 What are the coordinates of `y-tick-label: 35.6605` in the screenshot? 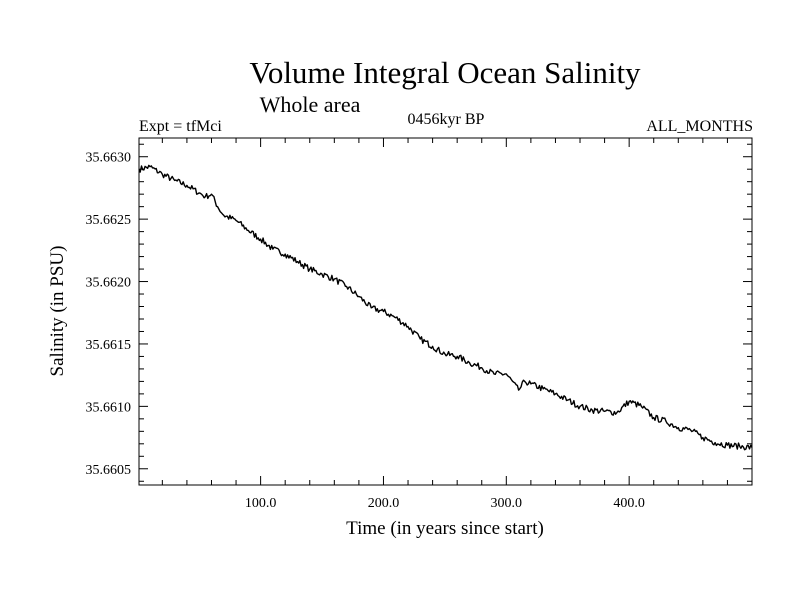 It's located at (109, 470).